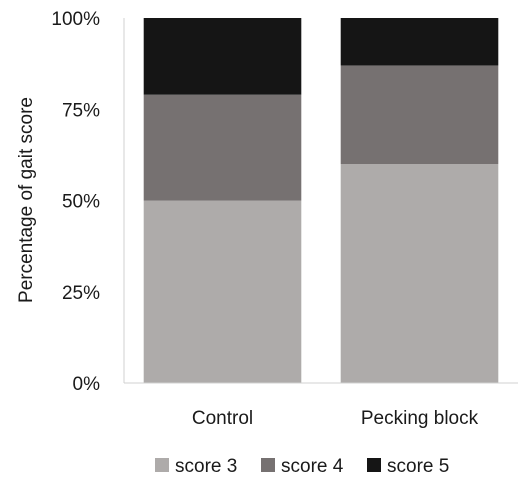  What do you see at coordinates (222, 418) in the screenshot?
I see `x-category-label: Control` at bounding box center [222, 418].